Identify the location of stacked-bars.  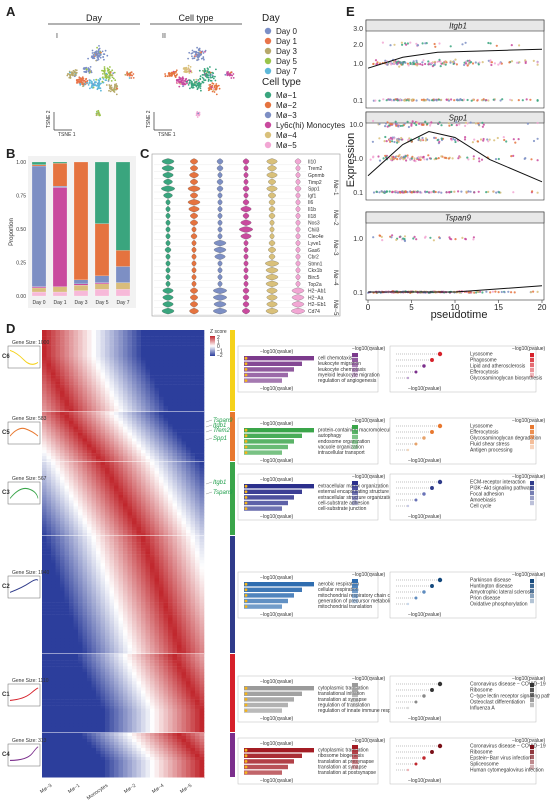
(81, 229).